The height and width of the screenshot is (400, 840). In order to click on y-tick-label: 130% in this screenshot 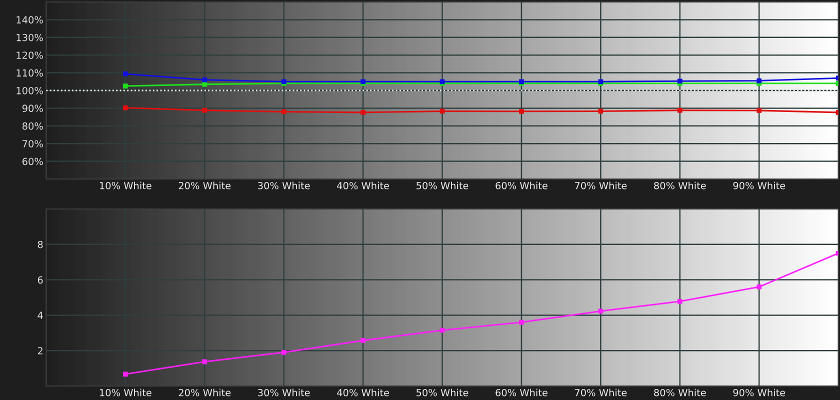, I will do `click(29, 38)`.